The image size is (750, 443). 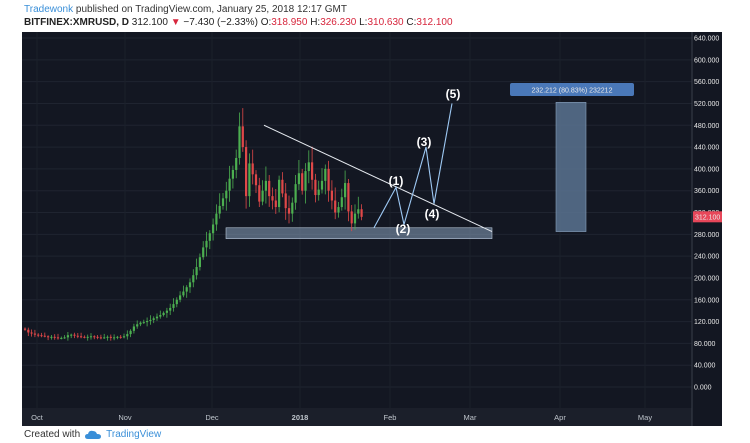 What do you see at coordinates (76, 22) in the screenshot?
I see `symbol-name: BITFINEX:XMRUSD, D` at bounding box center [76, 22].